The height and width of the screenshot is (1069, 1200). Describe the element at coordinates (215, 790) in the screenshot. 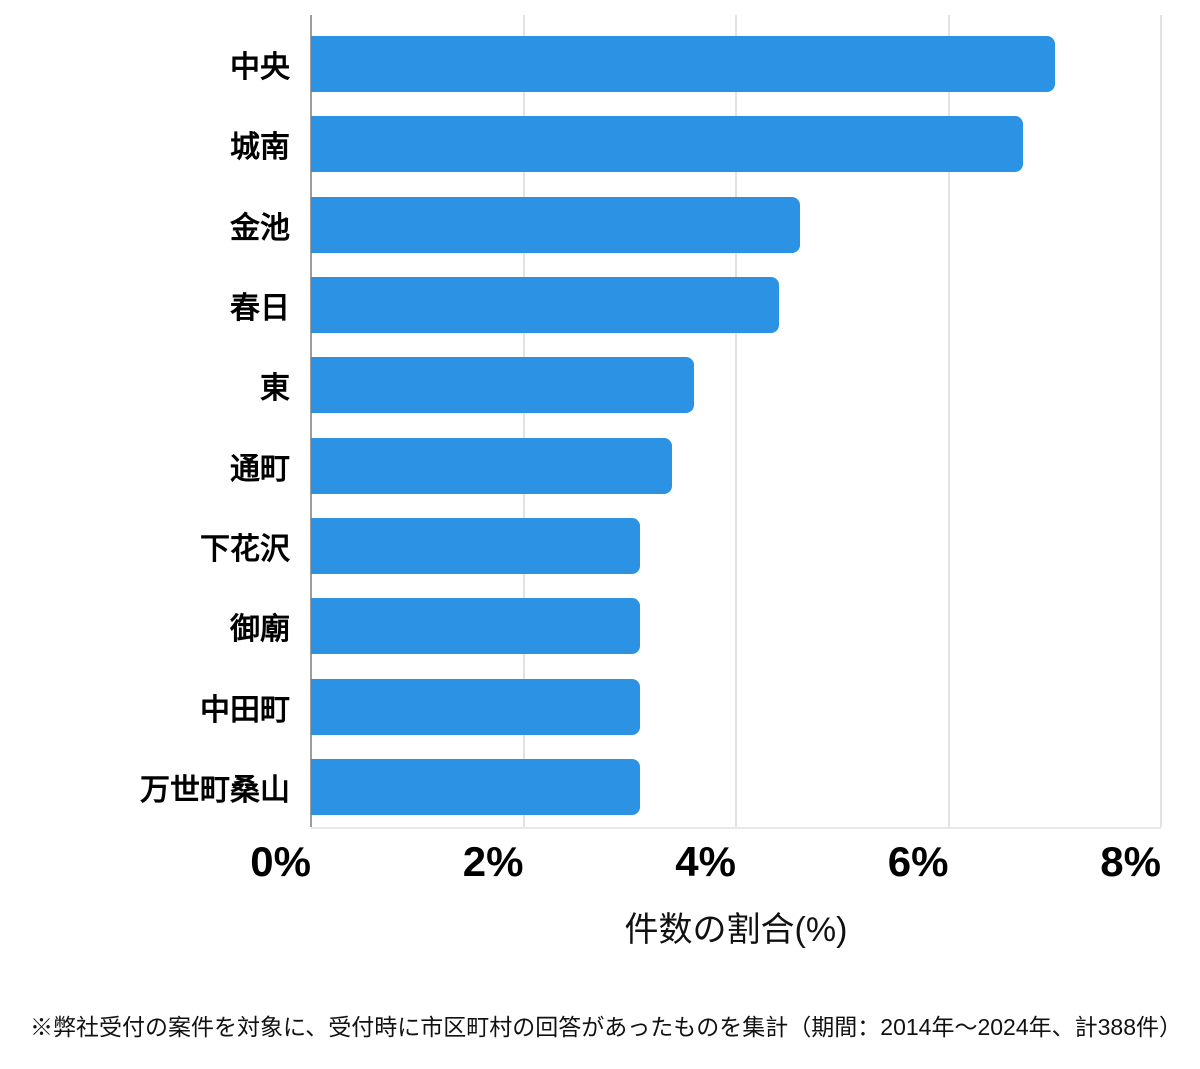

I see `category-label: 万世町桑山` at that location.